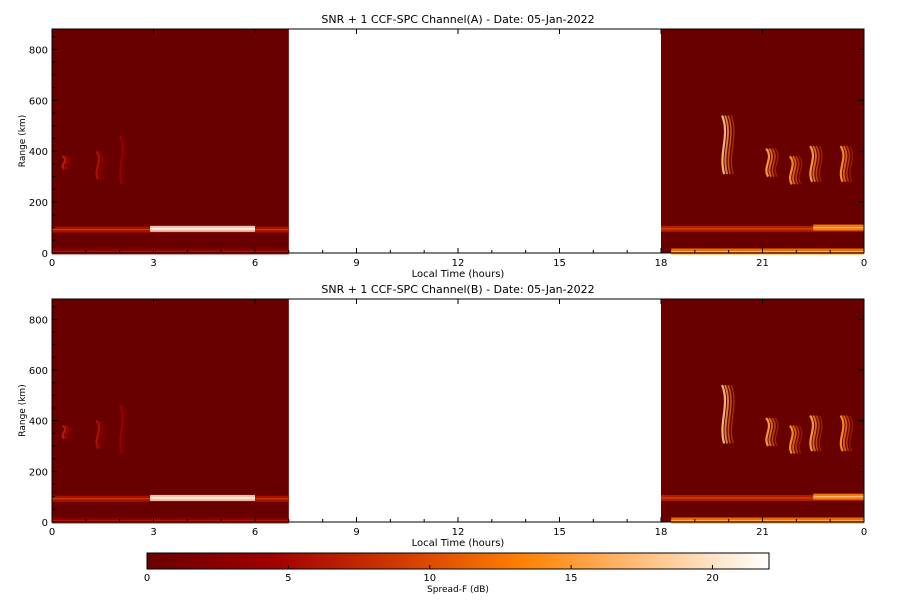  I want to click on y-tick-label: 800, so click(38, 320).